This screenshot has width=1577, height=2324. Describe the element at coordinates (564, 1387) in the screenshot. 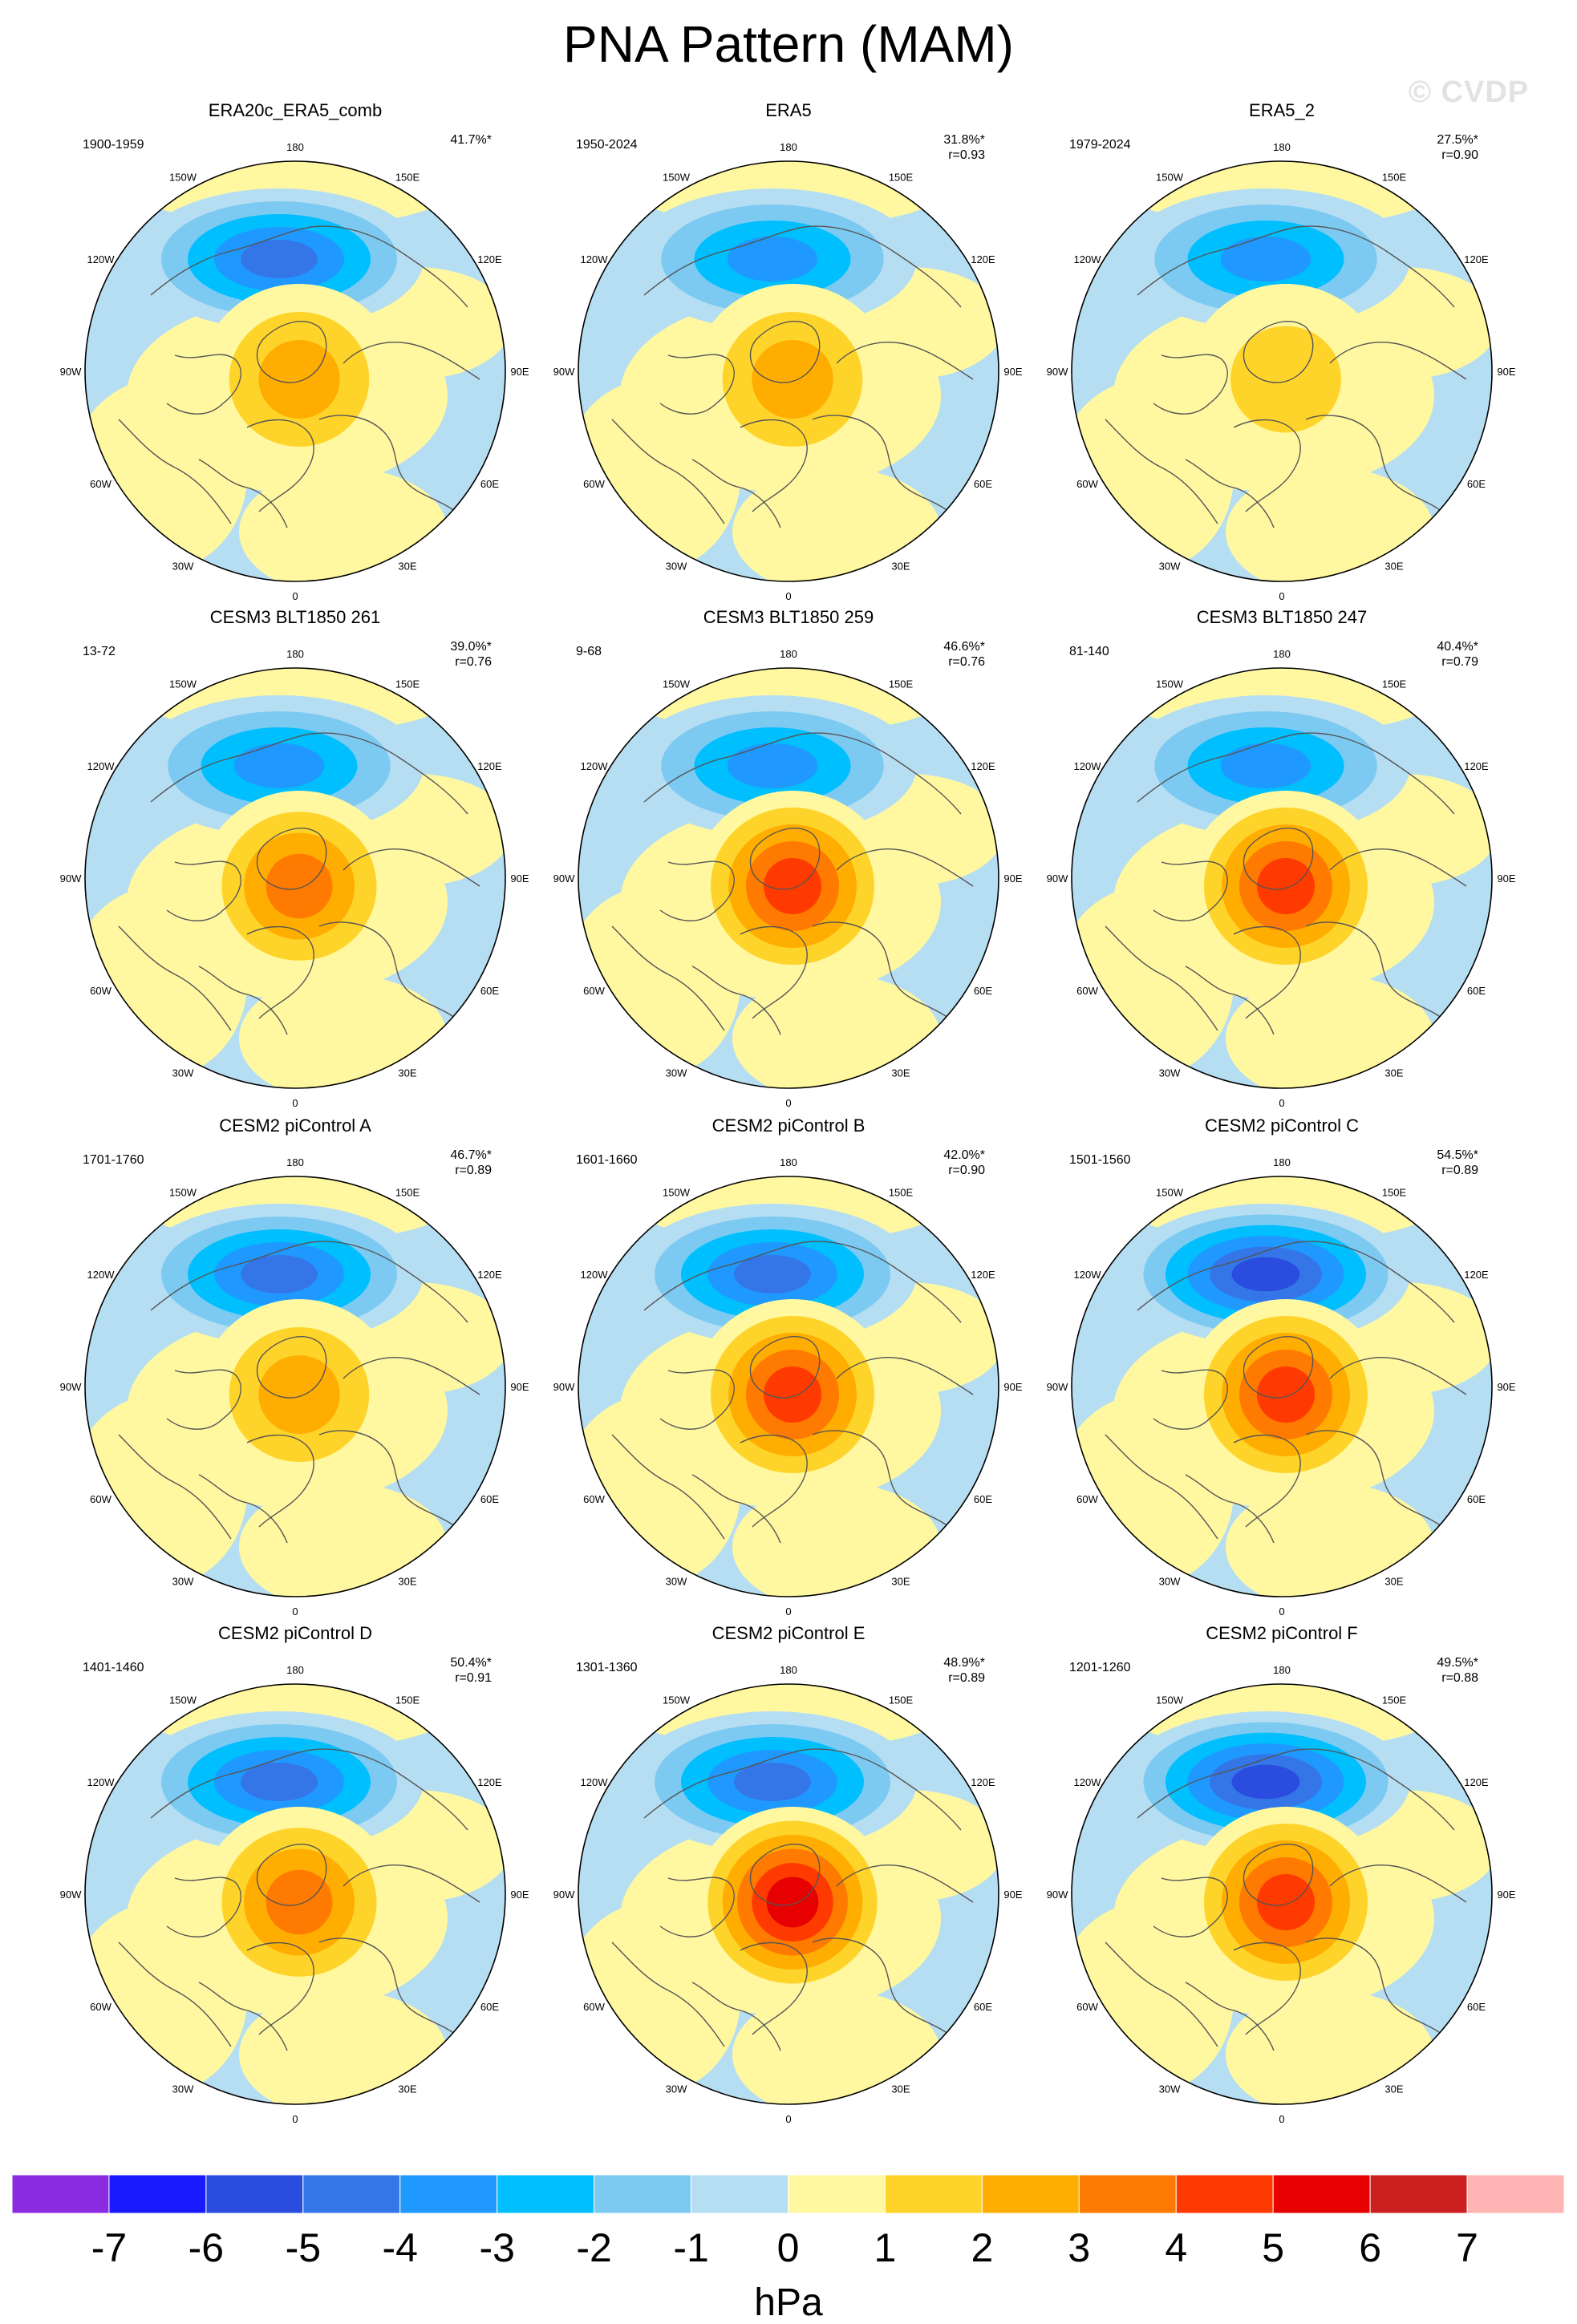

I see `longitude-label: 90W` at that location.